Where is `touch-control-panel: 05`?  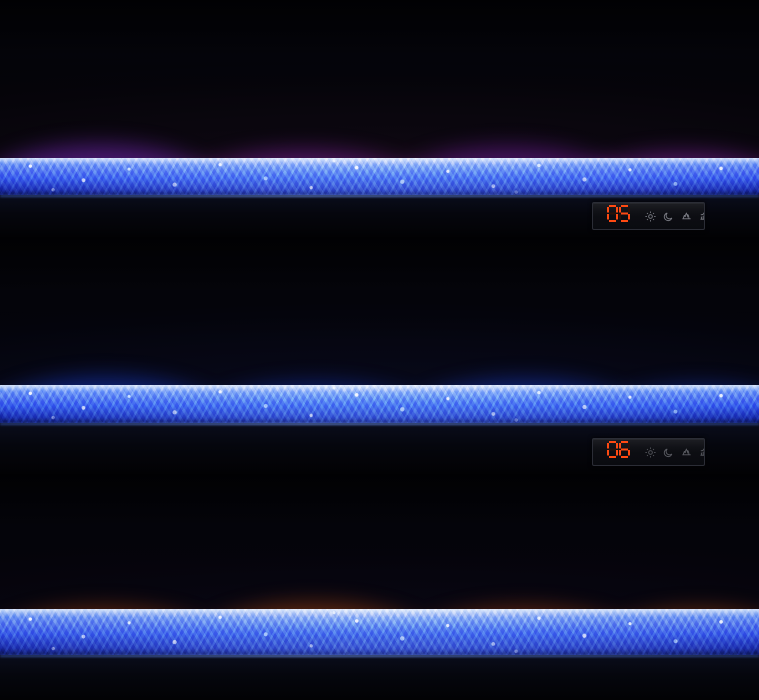
touch-control-panel: 05 is located at coordinates (648, 216).